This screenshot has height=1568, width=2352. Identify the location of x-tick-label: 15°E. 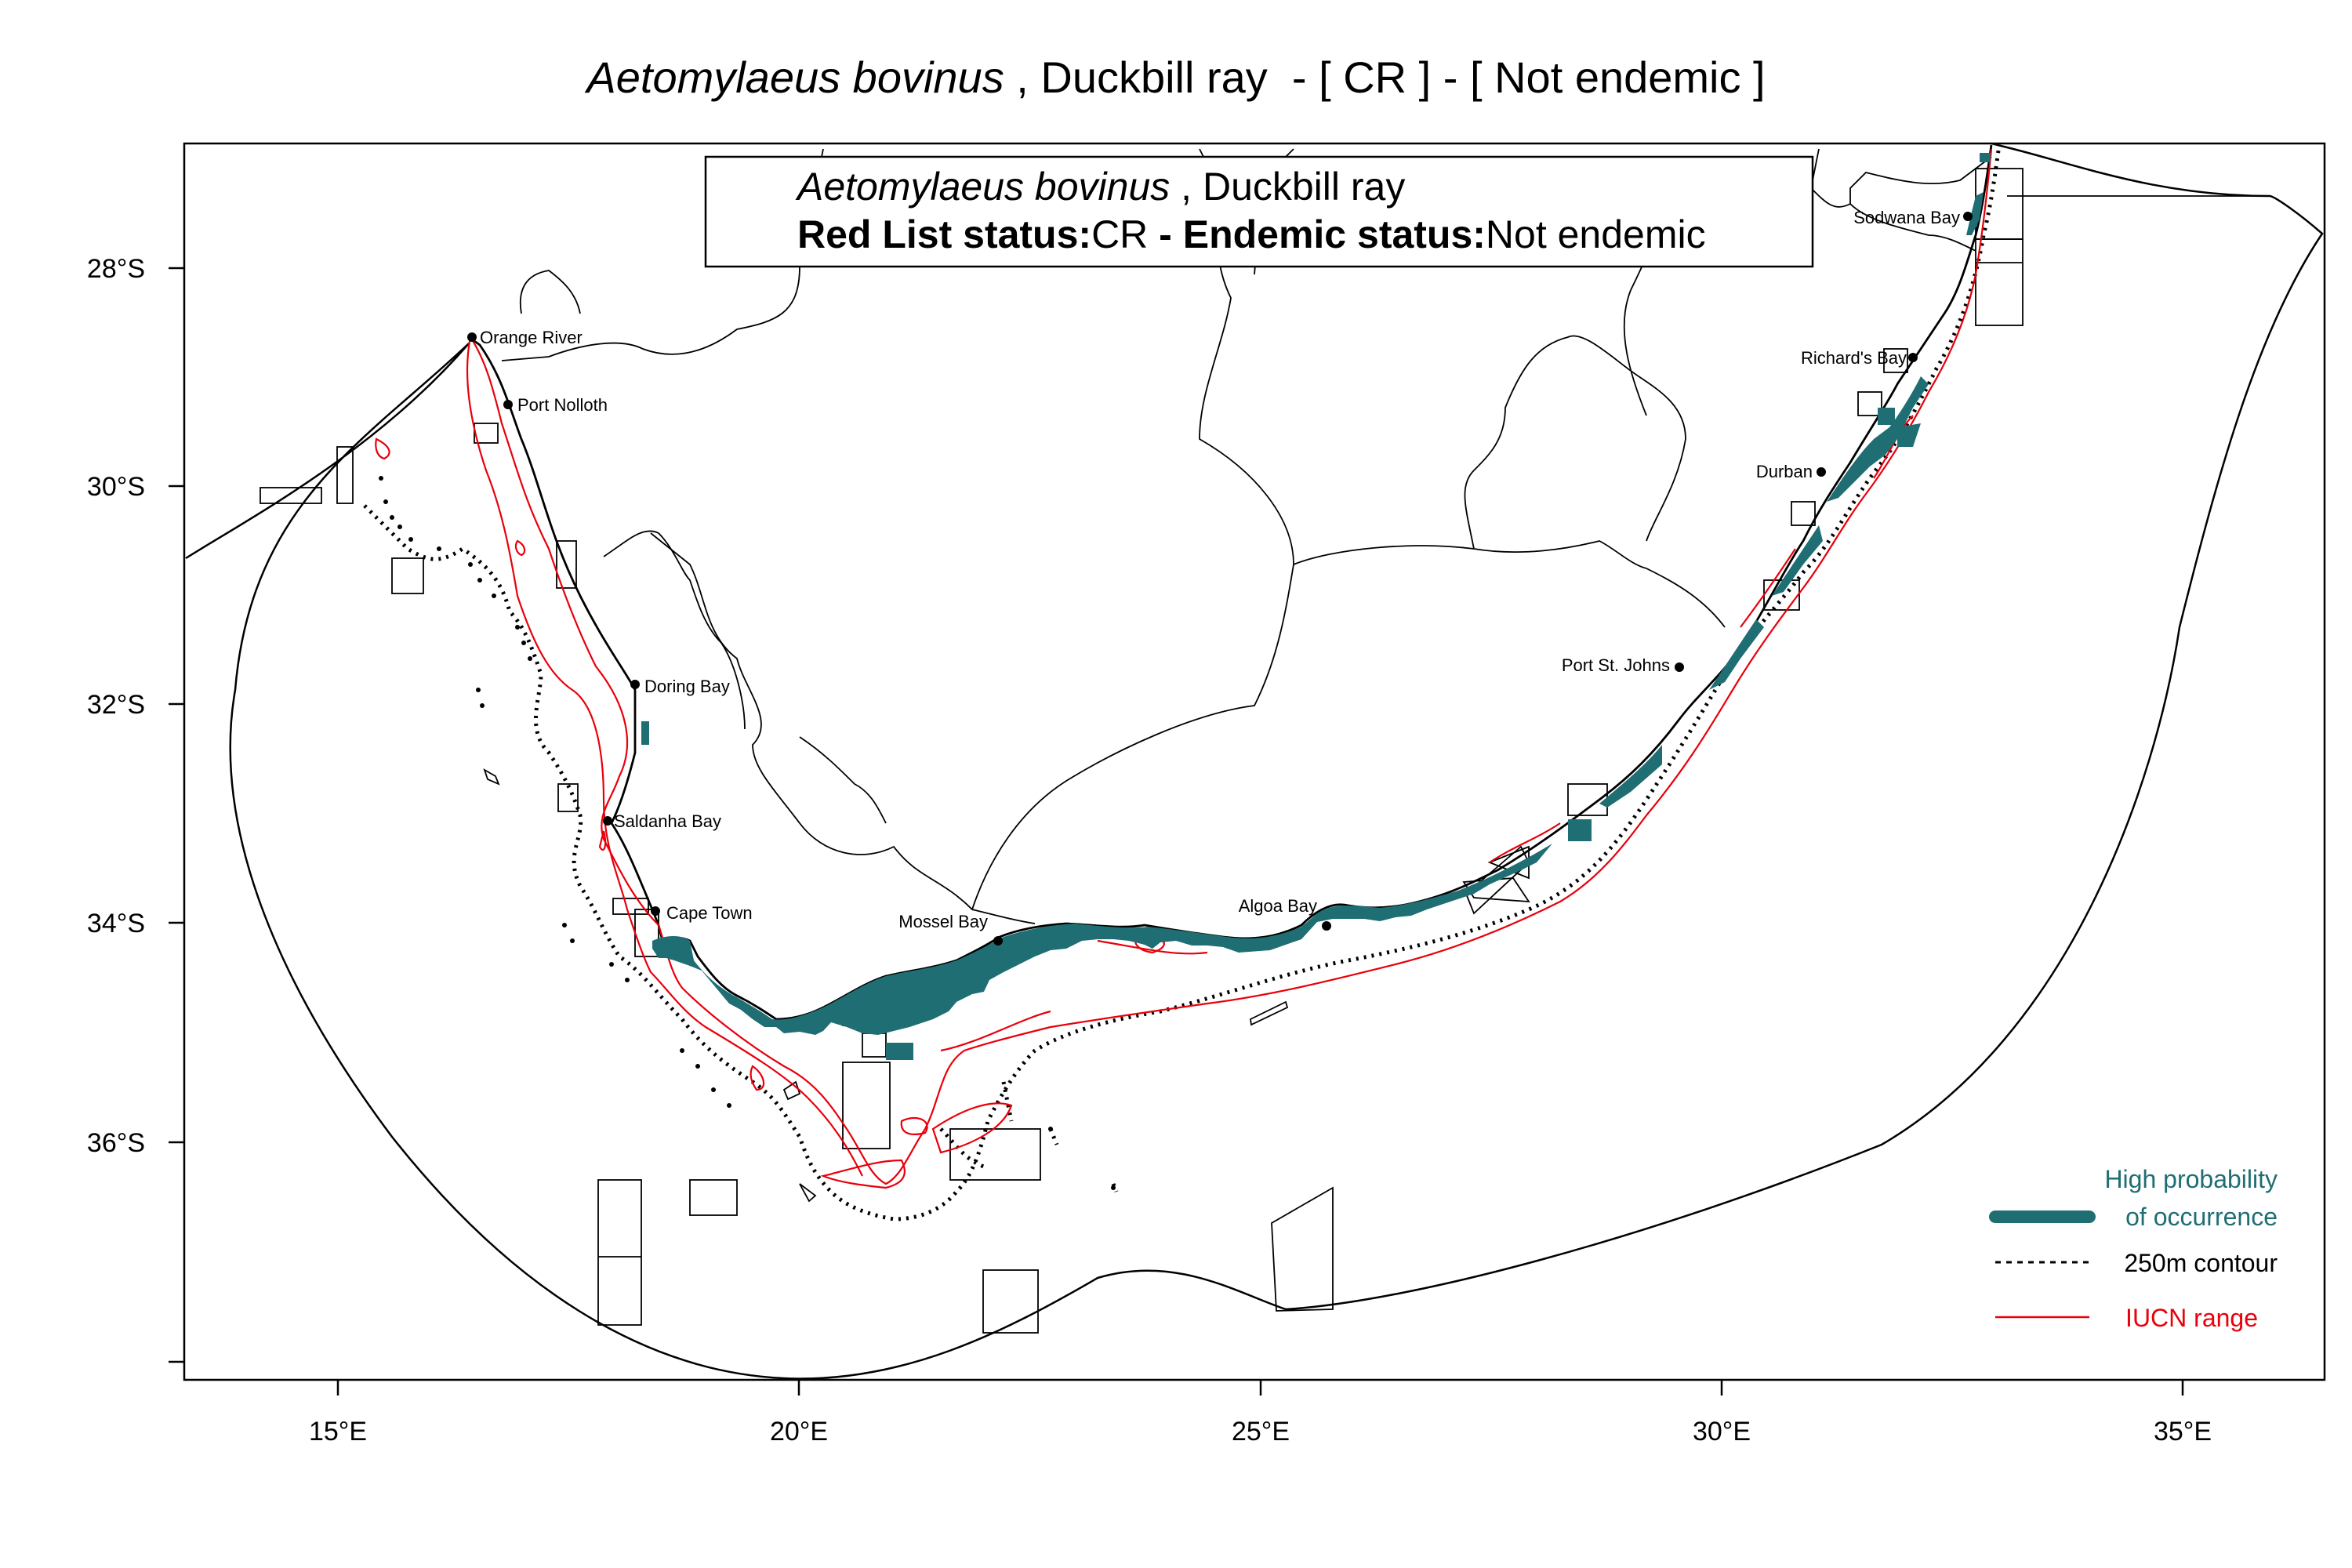
(338, 1431).